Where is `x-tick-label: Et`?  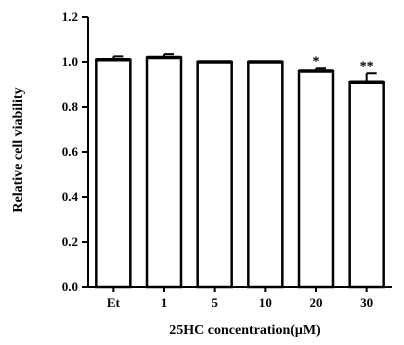
x-tick-label: Et is located at coordinates (114, 302).